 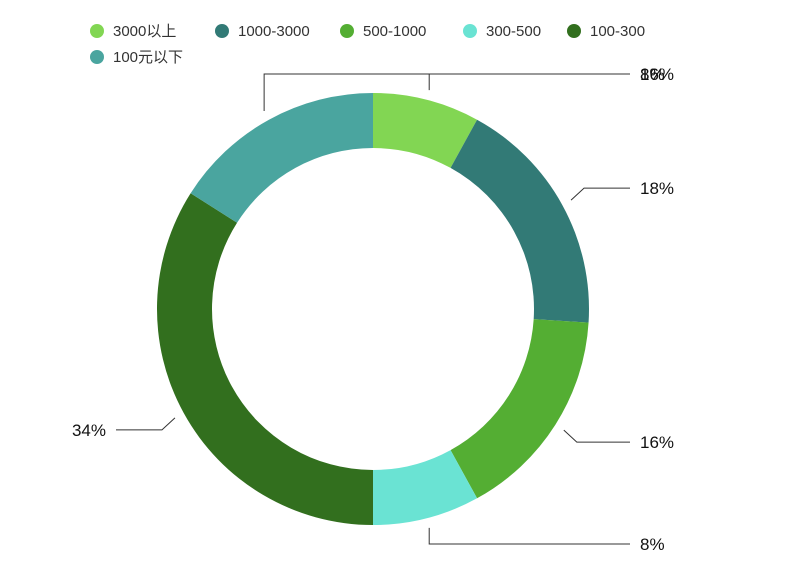 I want to click on legend-label-2: 500-1000, so click(x=394, y=31).